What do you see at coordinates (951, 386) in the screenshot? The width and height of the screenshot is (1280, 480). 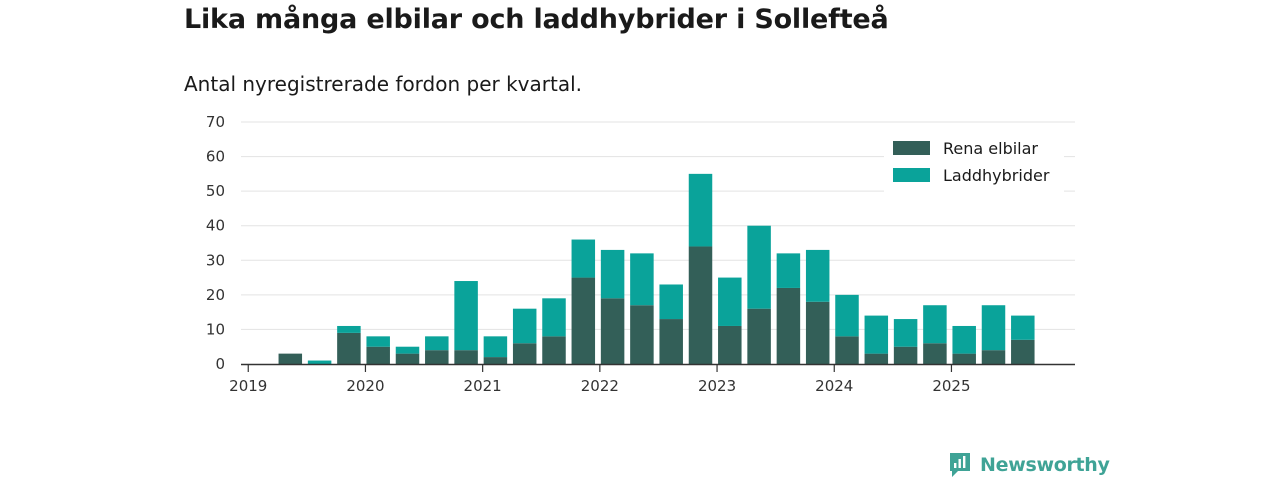 I see `x-tick-label: 2025` at bounding box center [951, 386].